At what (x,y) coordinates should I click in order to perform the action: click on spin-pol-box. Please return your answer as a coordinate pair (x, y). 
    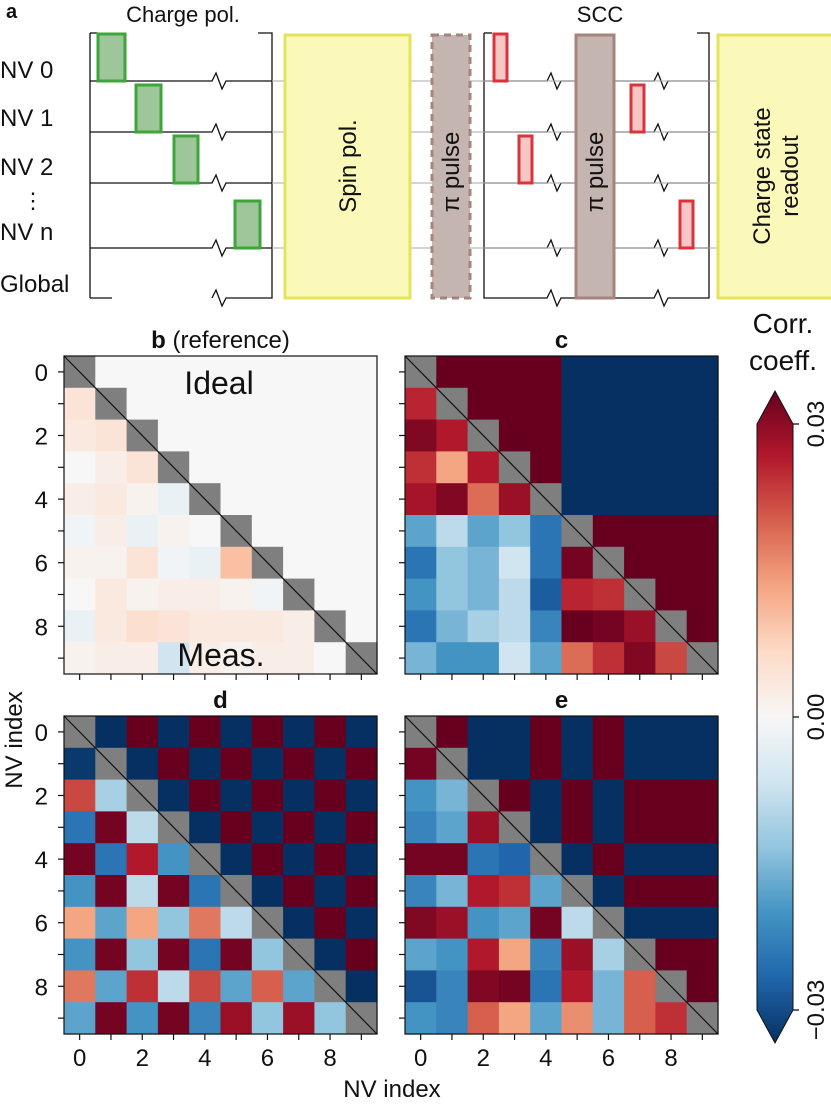
    Looking at the image, I should click on (347, 166).